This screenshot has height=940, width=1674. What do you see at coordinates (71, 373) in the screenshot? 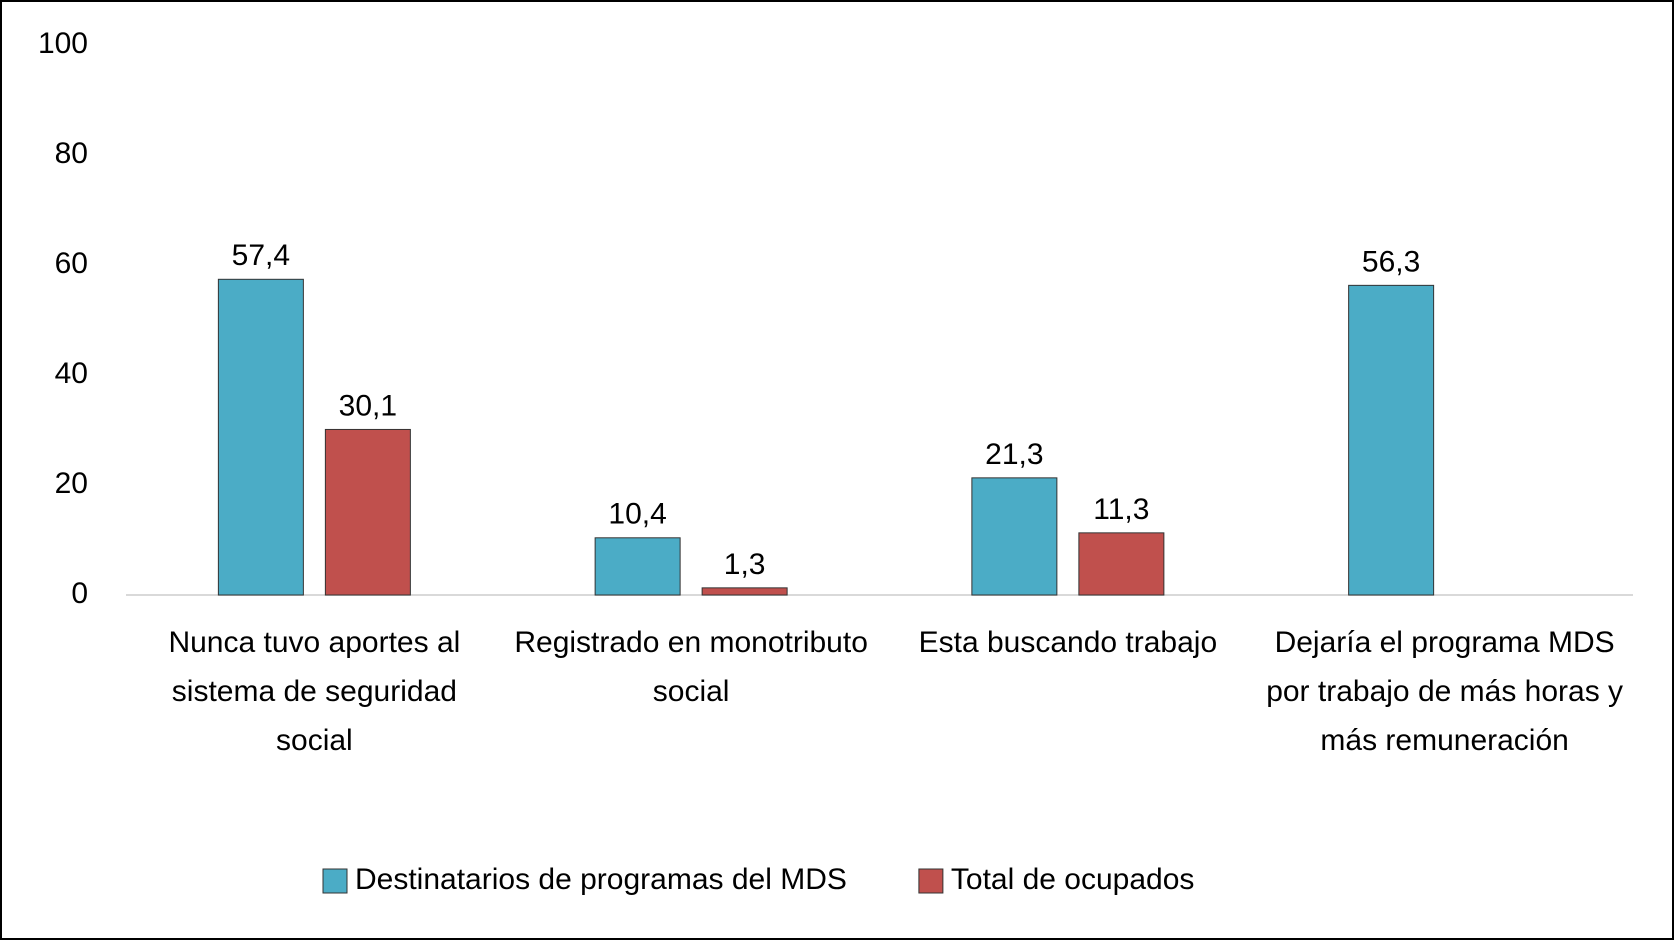
I see `y-tick-label: 40` at bounding box center [71, 373].